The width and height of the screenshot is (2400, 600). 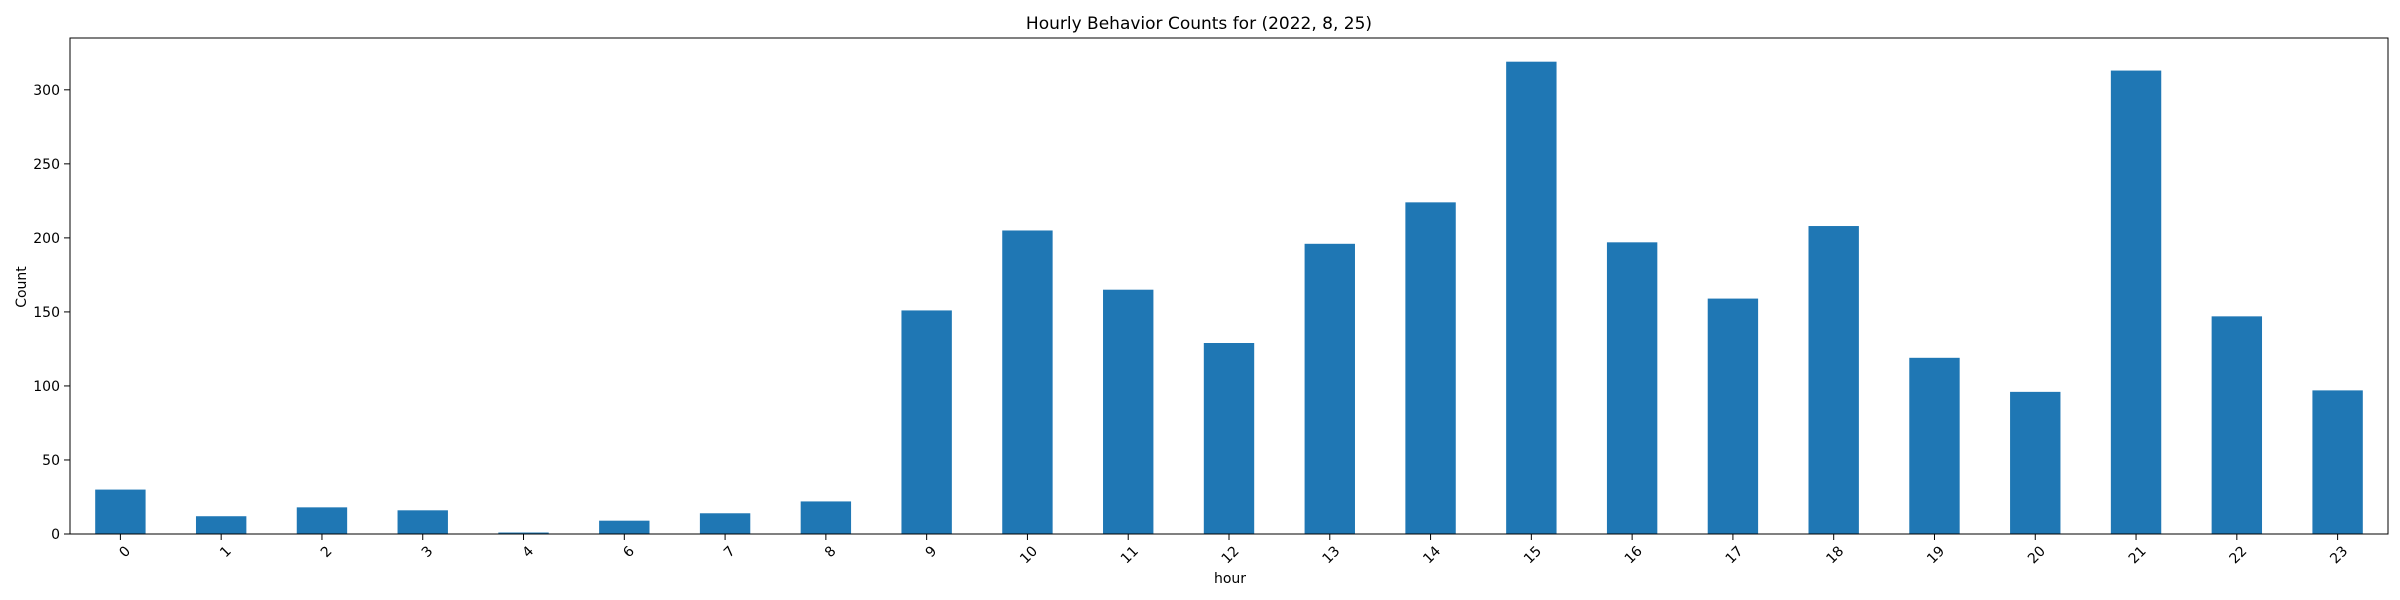 What do you see at coordinates (51, 461) in the screenshot?
I see `y-tick-label-50: 50` at bounding box center [51, 461].